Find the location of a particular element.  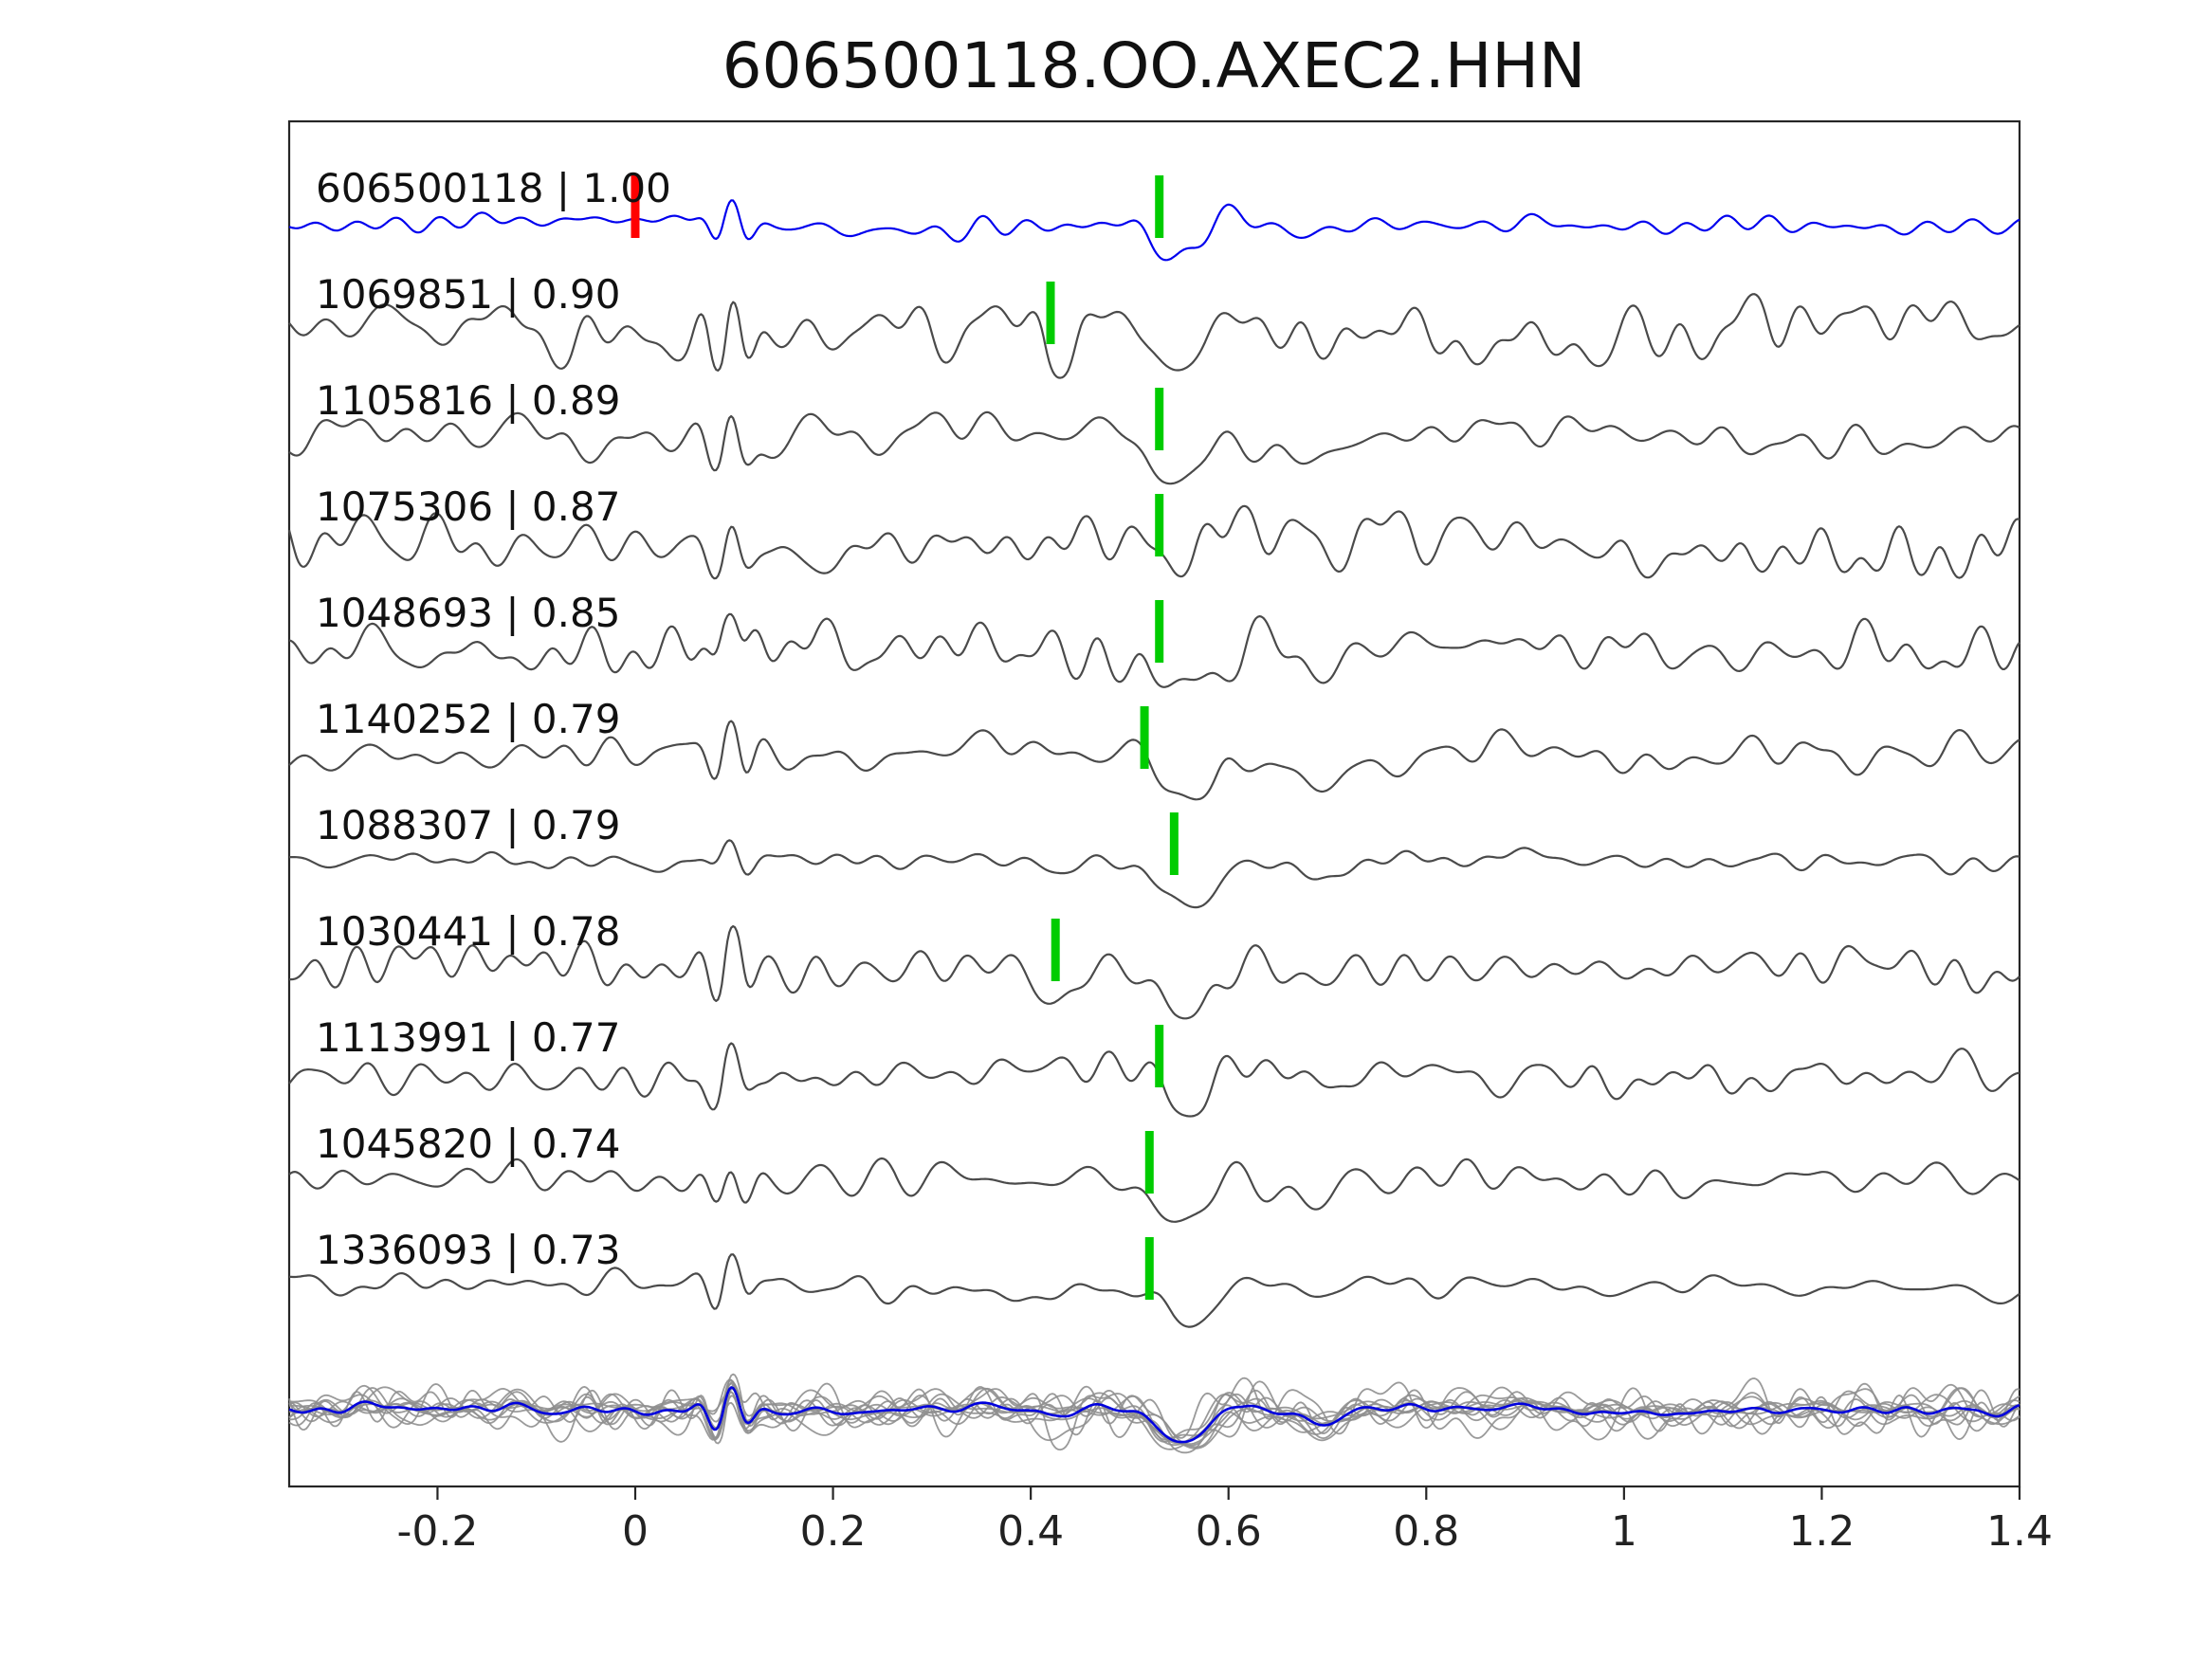

x-tick-label: -0.2 is located at coordinates (437, 1531).